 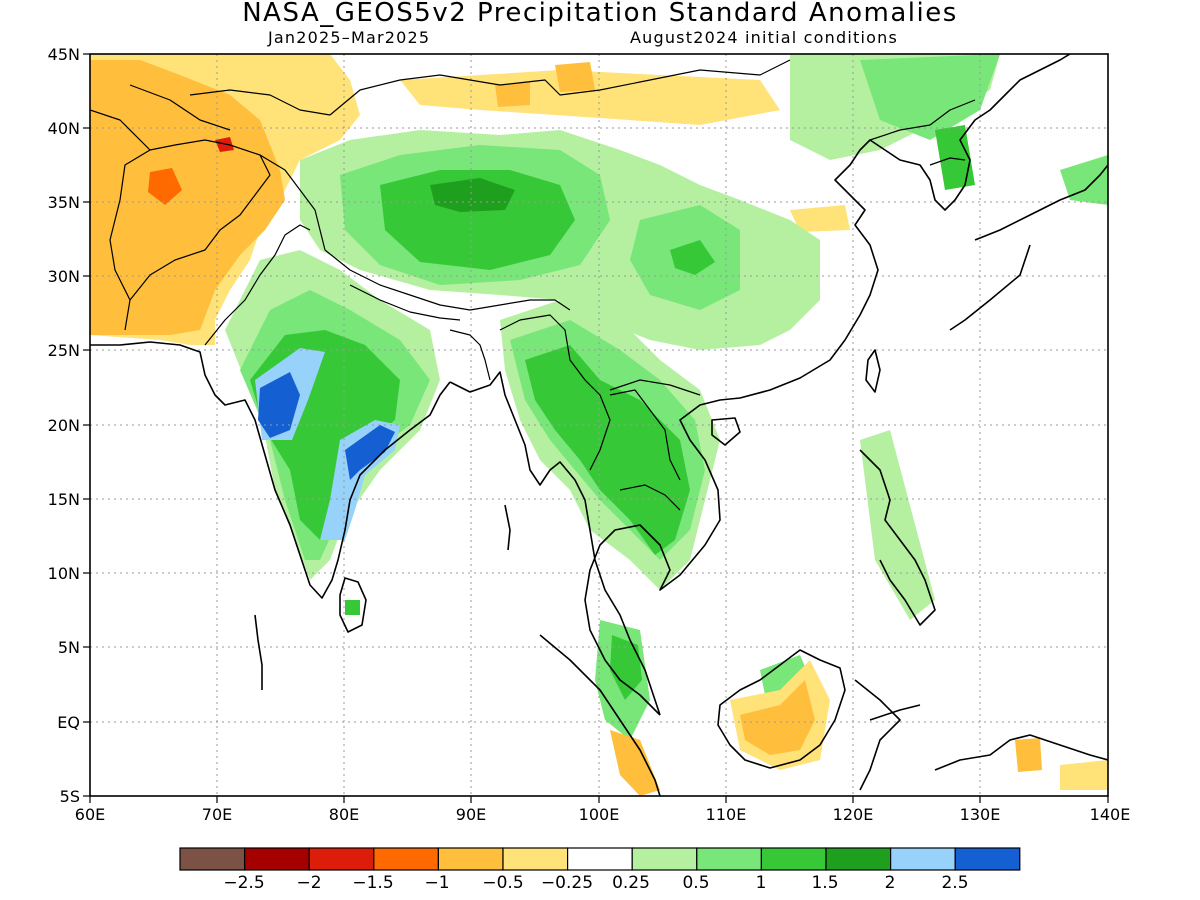 I want to click on x-tick-label: 110E, so click(x=726, y=814).